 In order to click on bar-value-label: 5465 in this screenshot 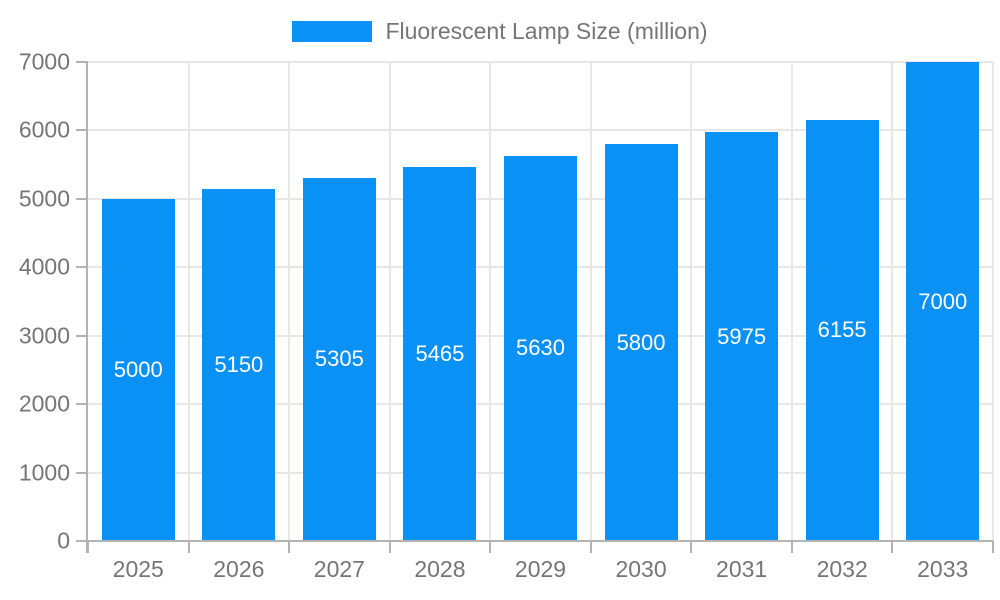, I will do `click(440, 354)`.